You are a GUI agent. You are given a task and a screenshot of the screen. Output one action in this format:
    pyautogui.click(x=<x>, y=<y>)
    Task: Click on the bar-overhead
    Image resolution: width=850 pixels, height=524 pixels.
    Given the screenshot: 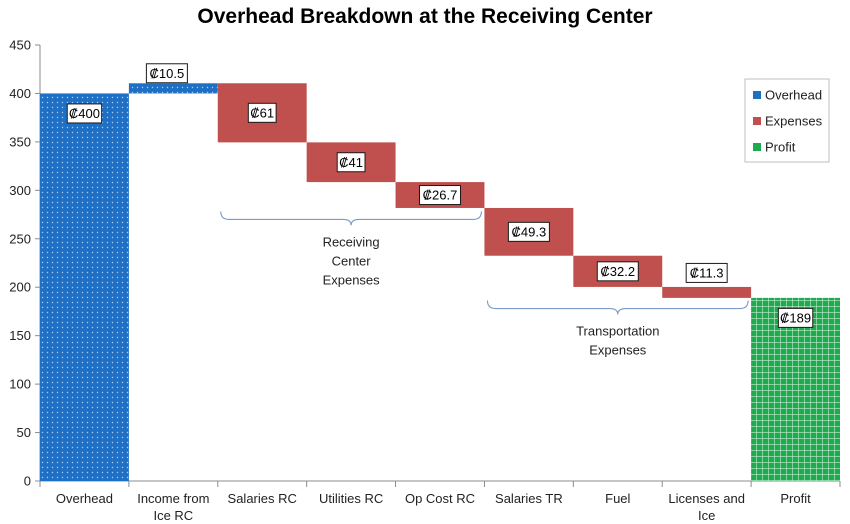 What is the action you would take?
    pyautogui.click(x=84, y=287)
    